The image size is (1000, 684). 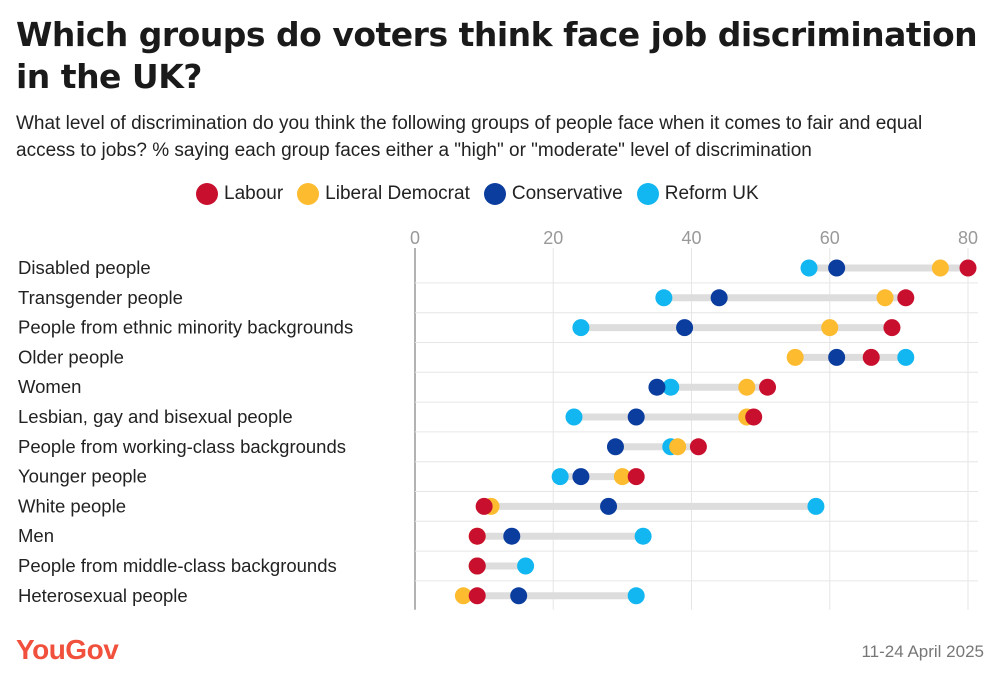 I want to click on category-label: Lesbian, gay and bisexual people, so click(x=155, y=416).